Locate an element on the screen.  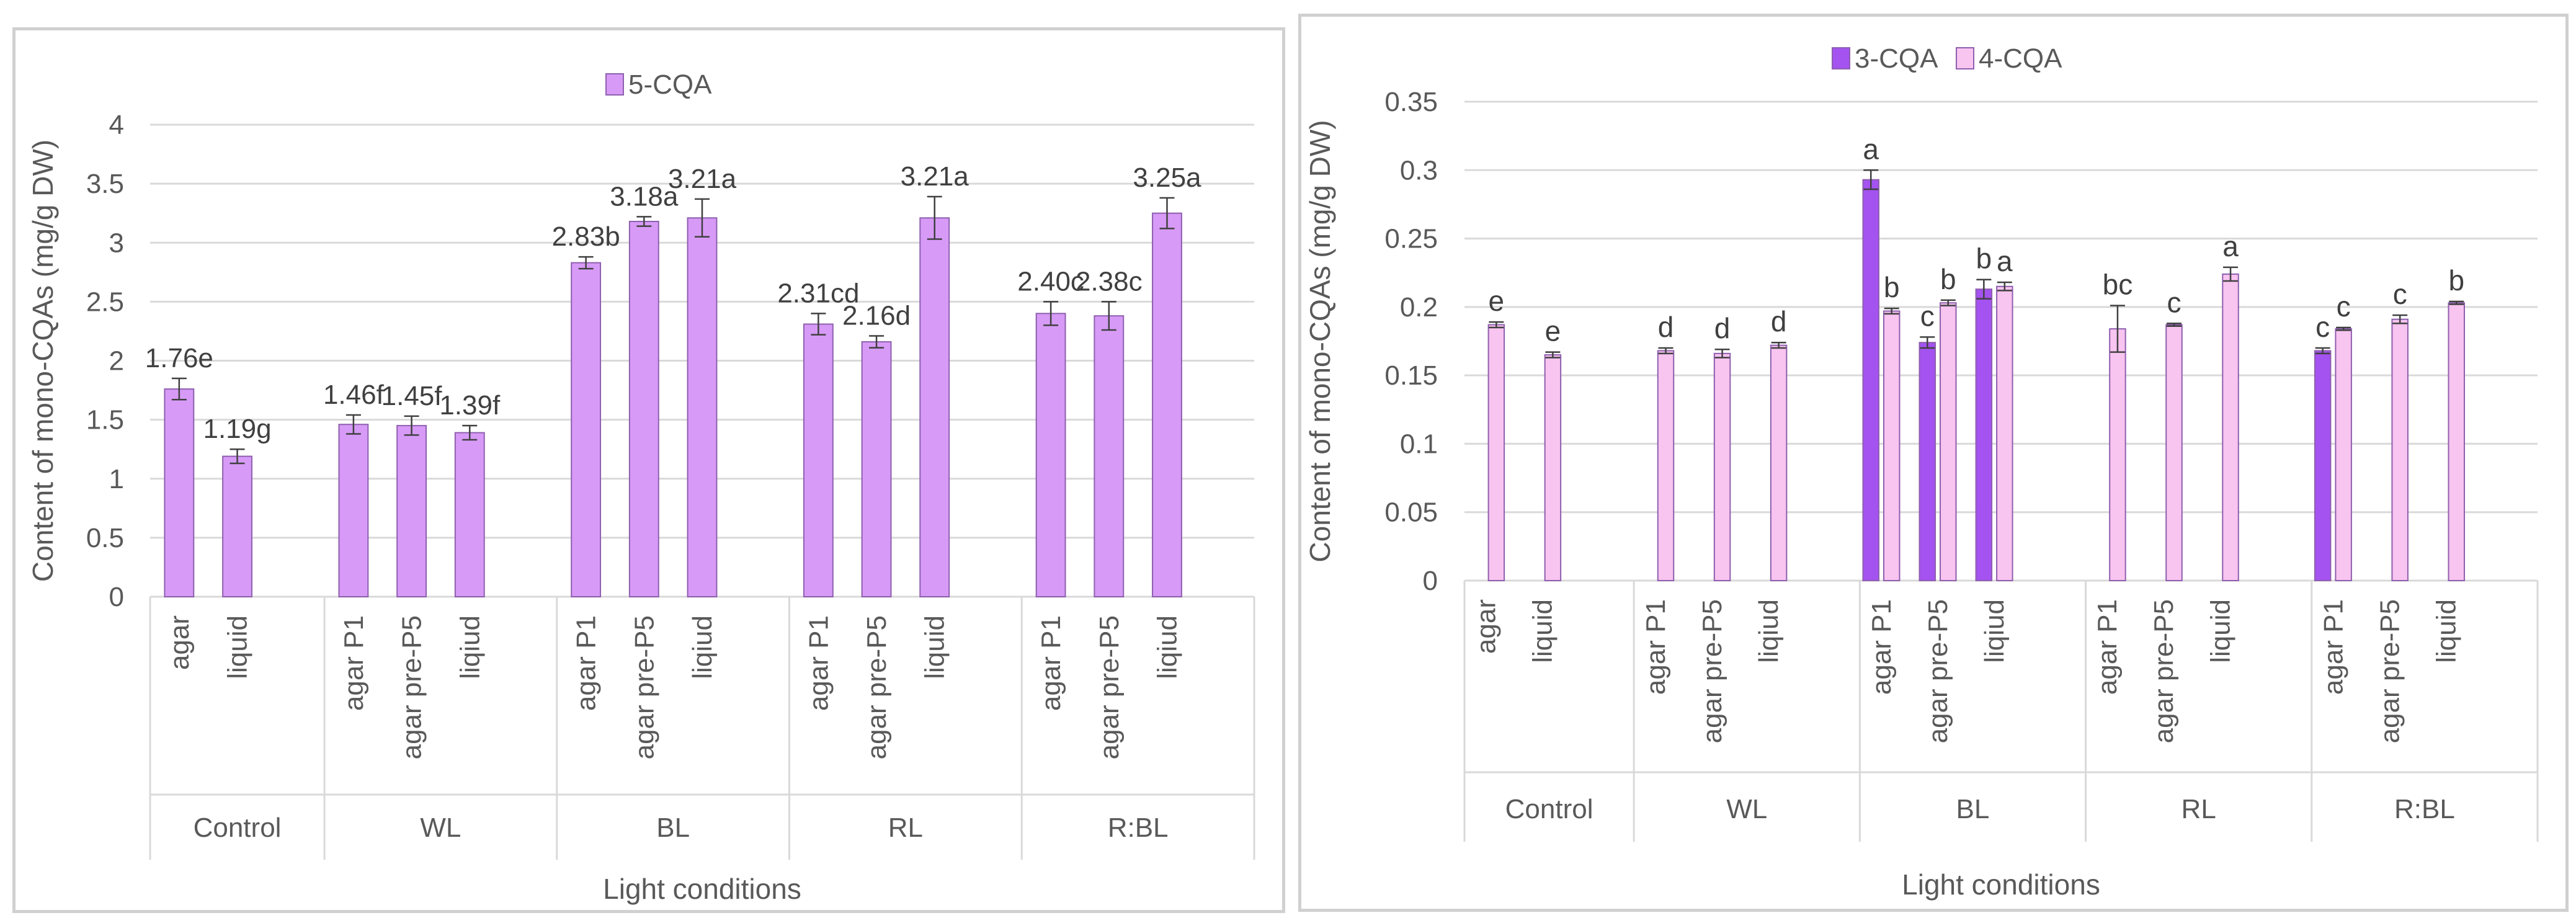
data-label: 2.40c is located at coordinates (1050, 281).